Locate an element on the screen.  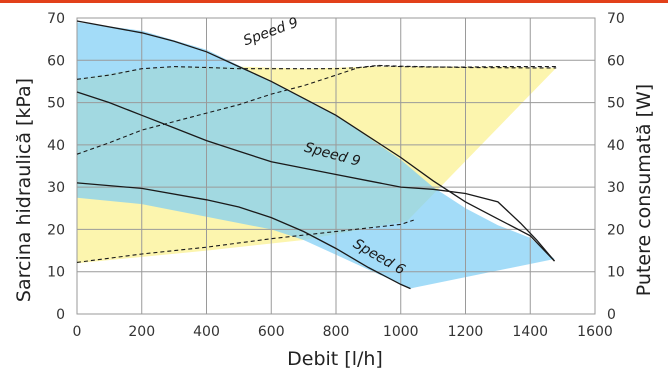
x-tick-label: 1200 is located at coordinates (466, 332).